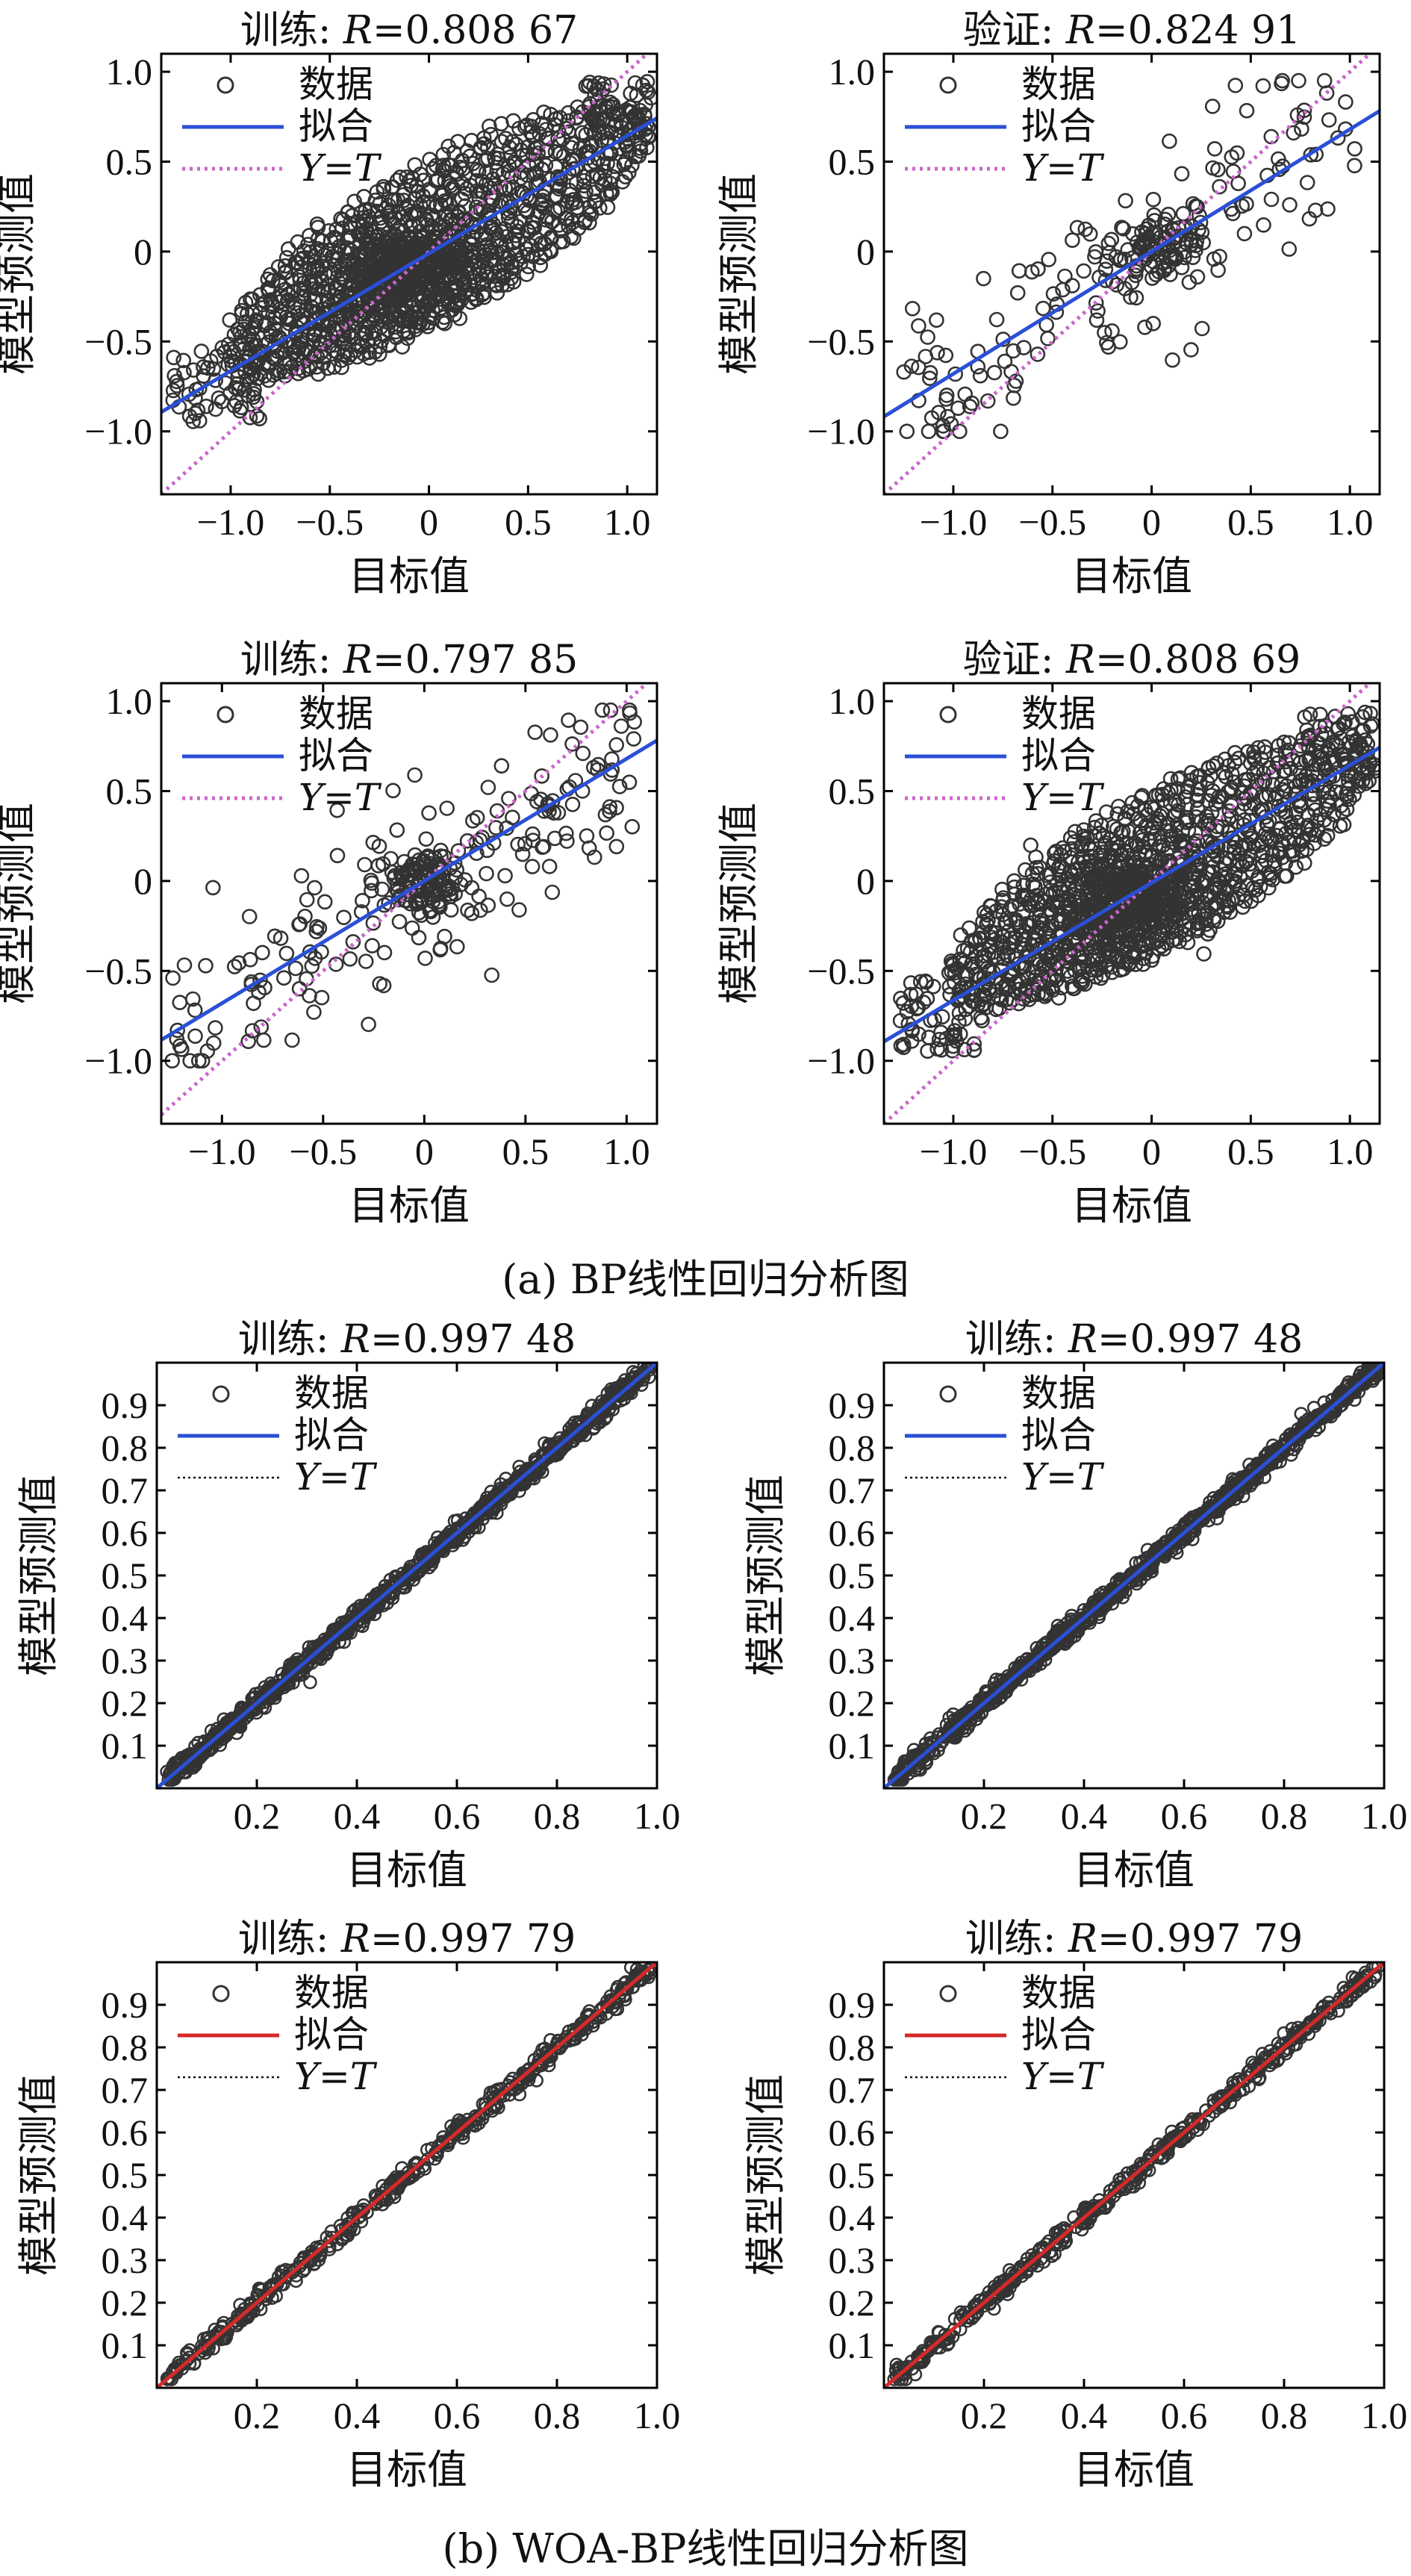 This screenshot has width=1411, height=2576. Describe the element at coordinates (458, 1816) in the screenshot. I see `x-tick-label: 0.6` at that location.